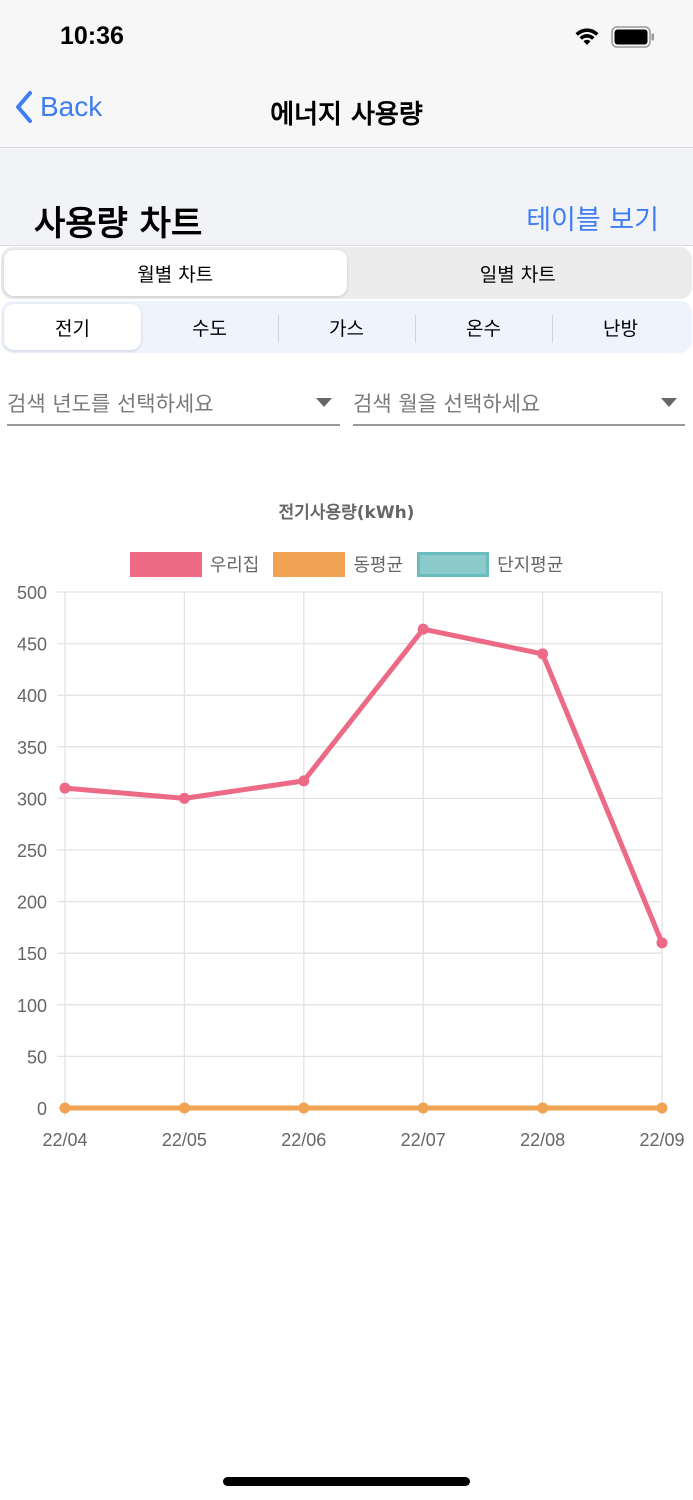 Image resolution: width=693 pixels, height=1500 pixels. I want to click on legend-item-dong-average: 동평균, so click(338, 564).